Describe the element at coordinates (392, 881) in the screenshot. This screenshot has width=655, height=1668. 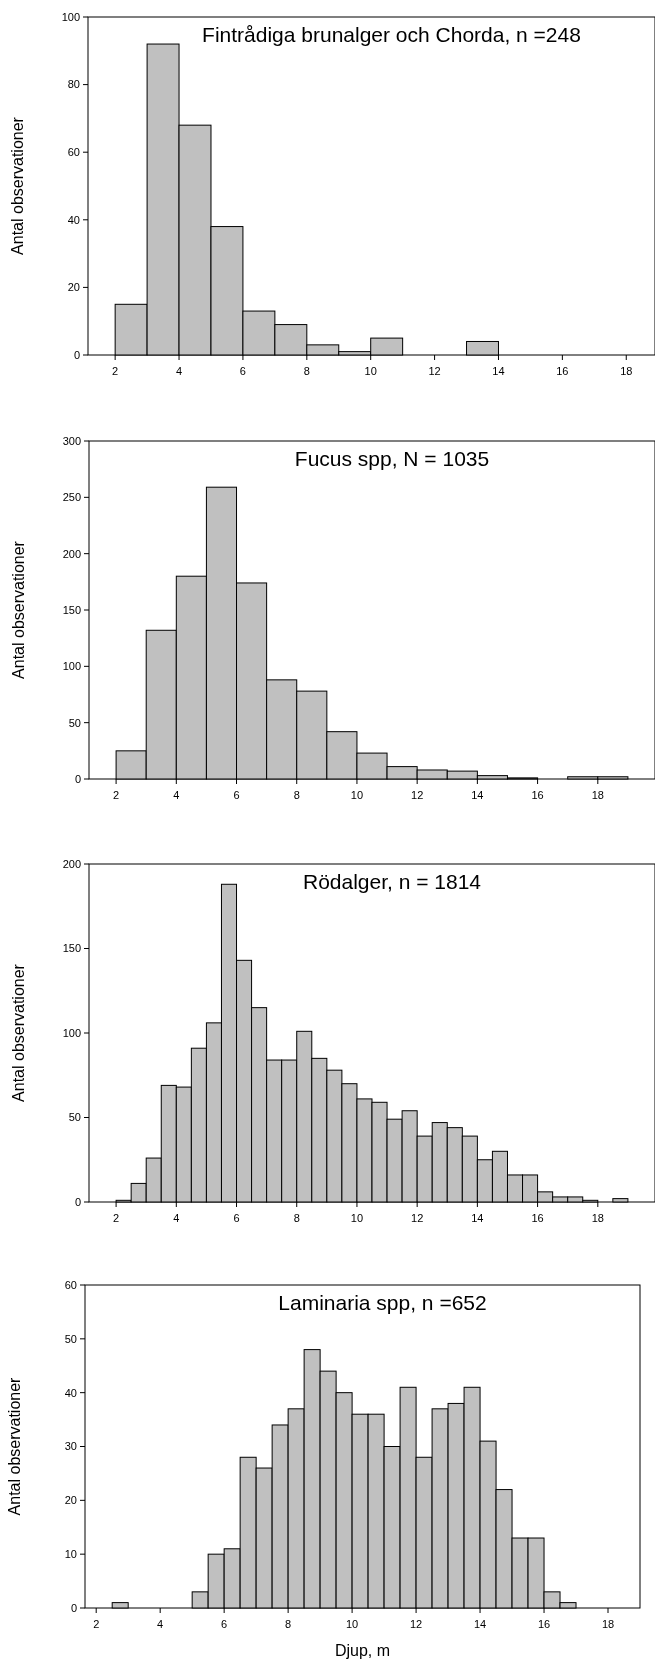
I see `chart-title: Rödalger, n = 1814` at that location.